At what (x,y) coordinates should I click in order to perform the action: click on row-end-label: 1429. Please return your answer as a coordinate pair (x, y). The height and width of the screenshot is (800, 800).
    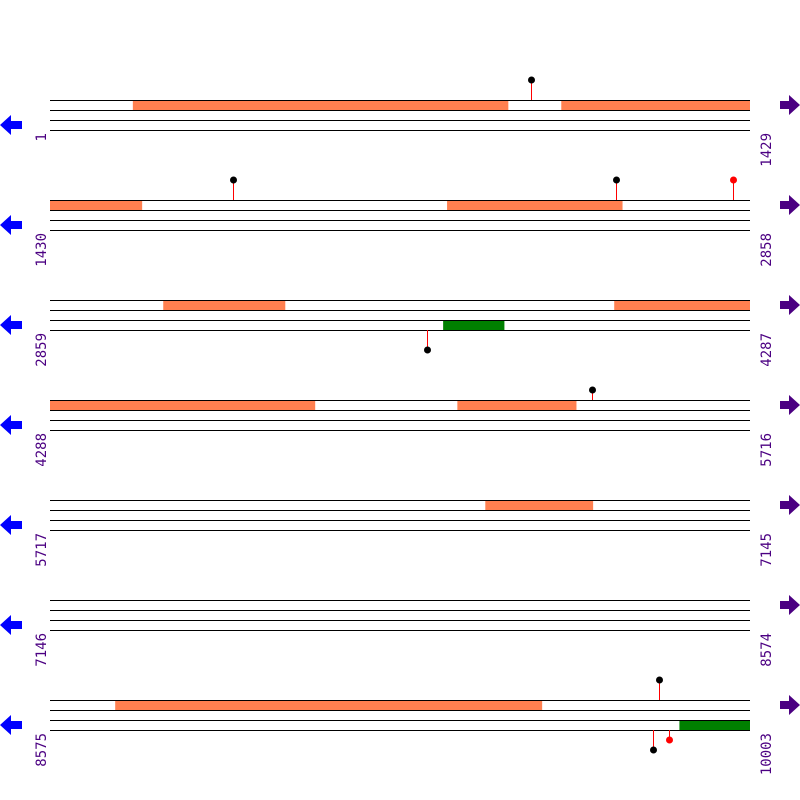
    Looking at the image, I should click on (767, 150).